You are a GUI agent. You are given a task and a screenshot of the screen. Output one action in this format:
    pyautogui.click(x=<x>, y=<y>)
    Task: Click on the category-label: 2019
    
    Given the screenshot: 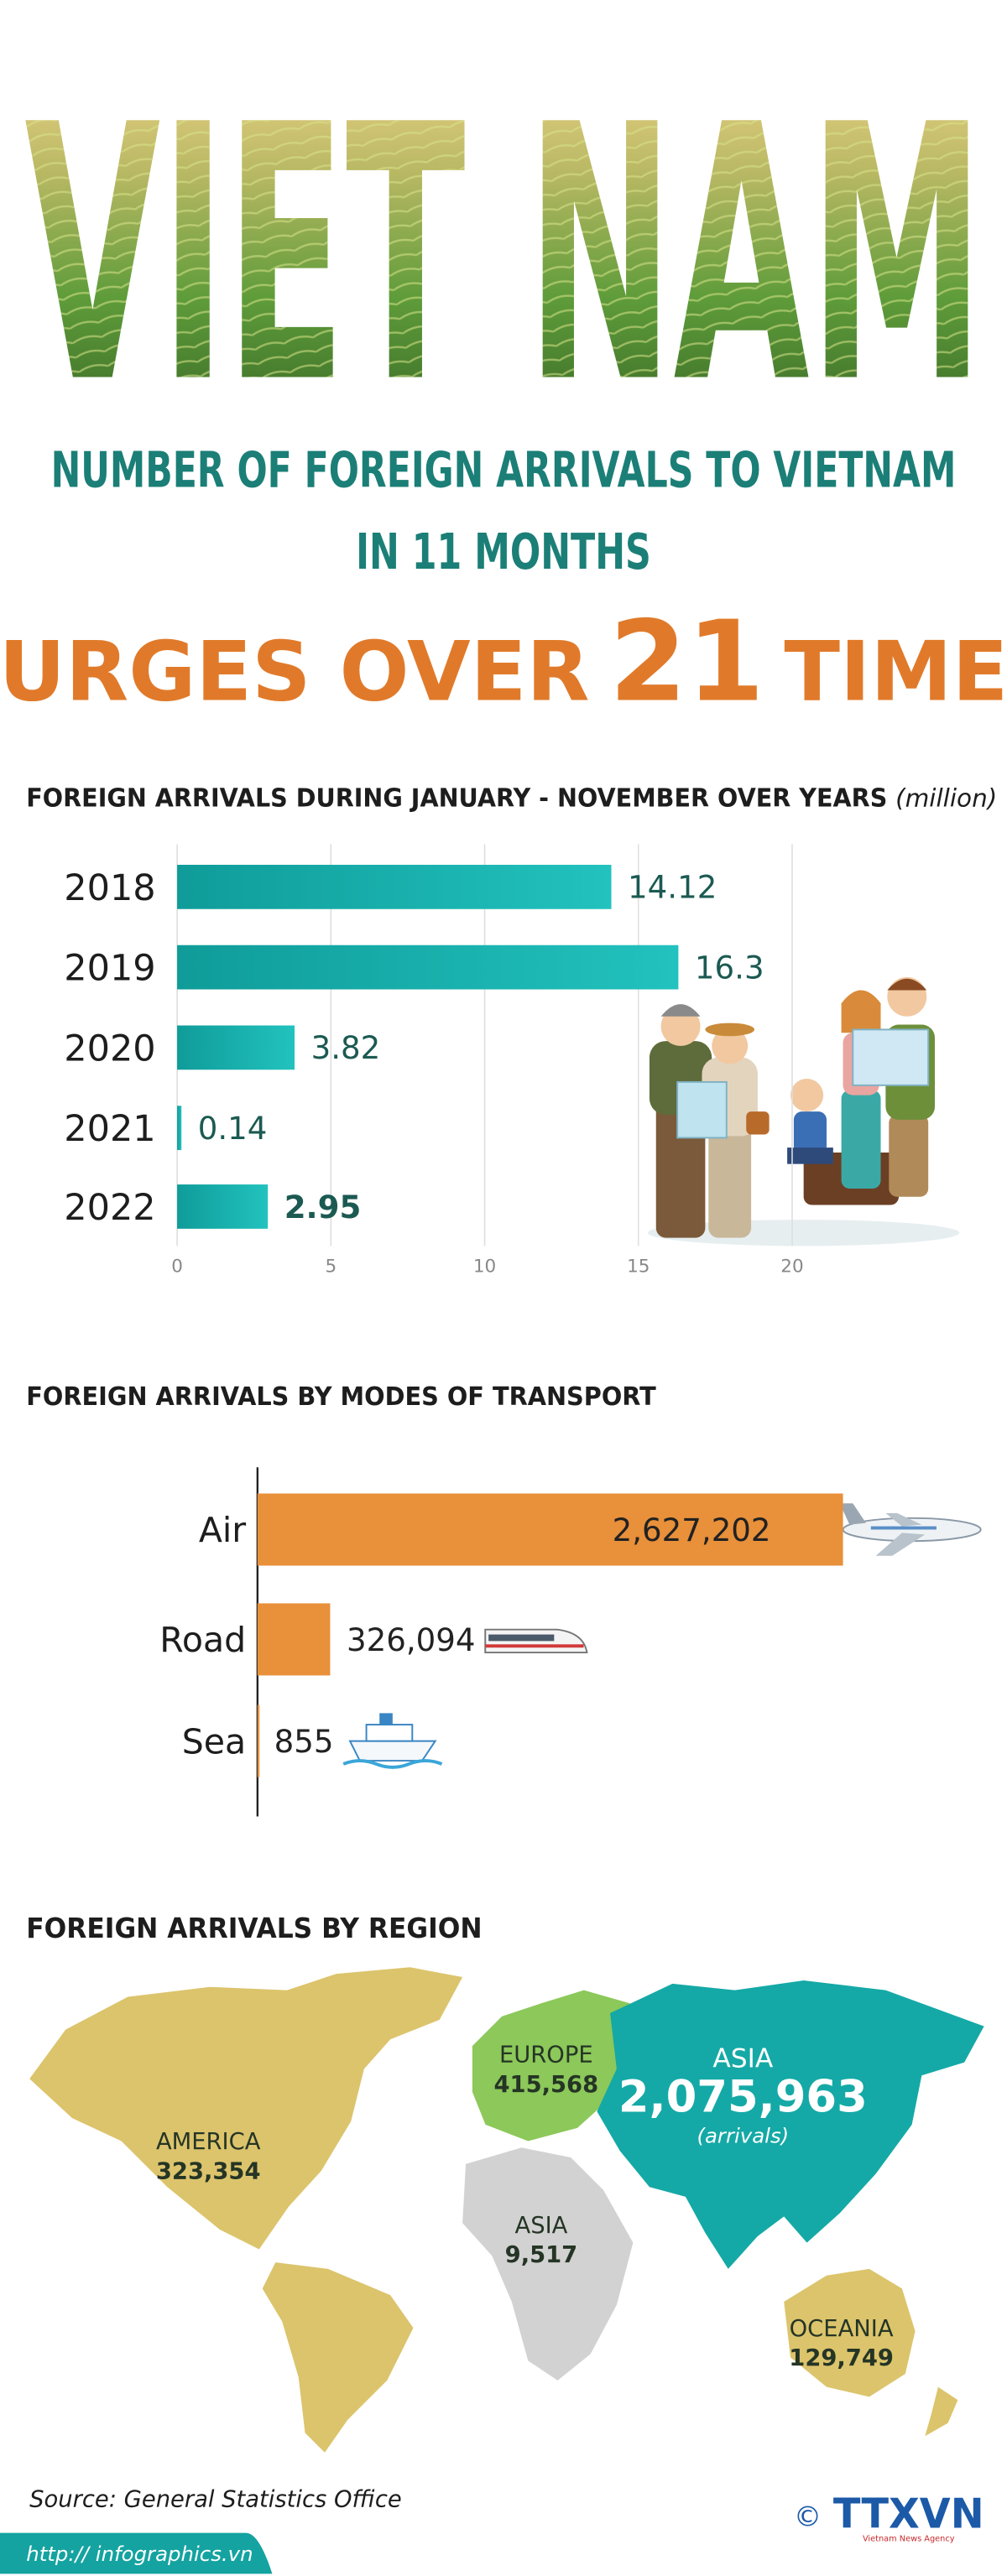 What is the action you would take?
    pyautogui.click(x=109, y=969)
    